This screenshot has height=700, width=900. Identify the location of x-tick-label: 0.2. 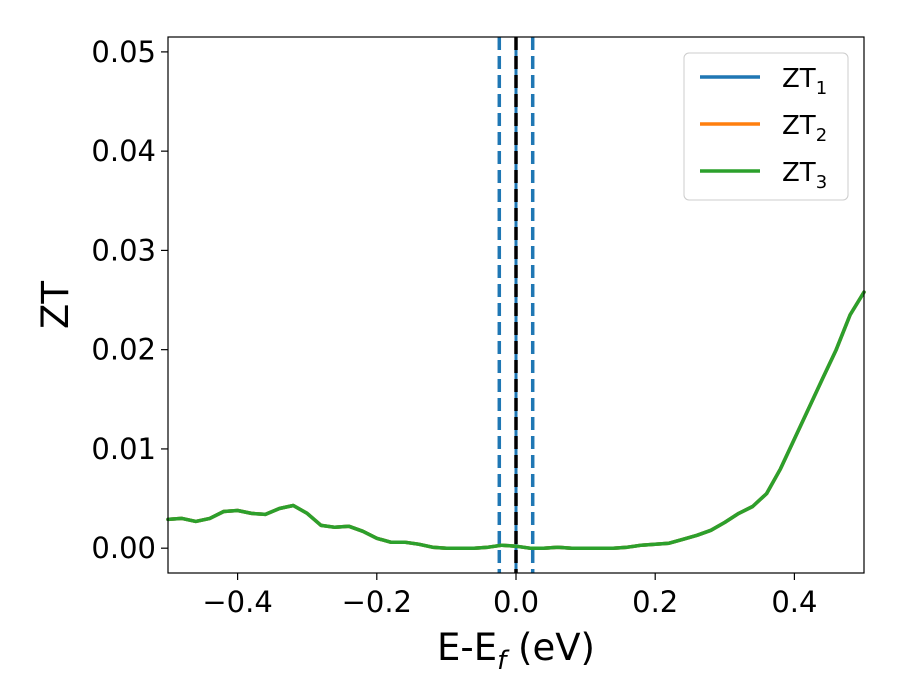
(655, 602).